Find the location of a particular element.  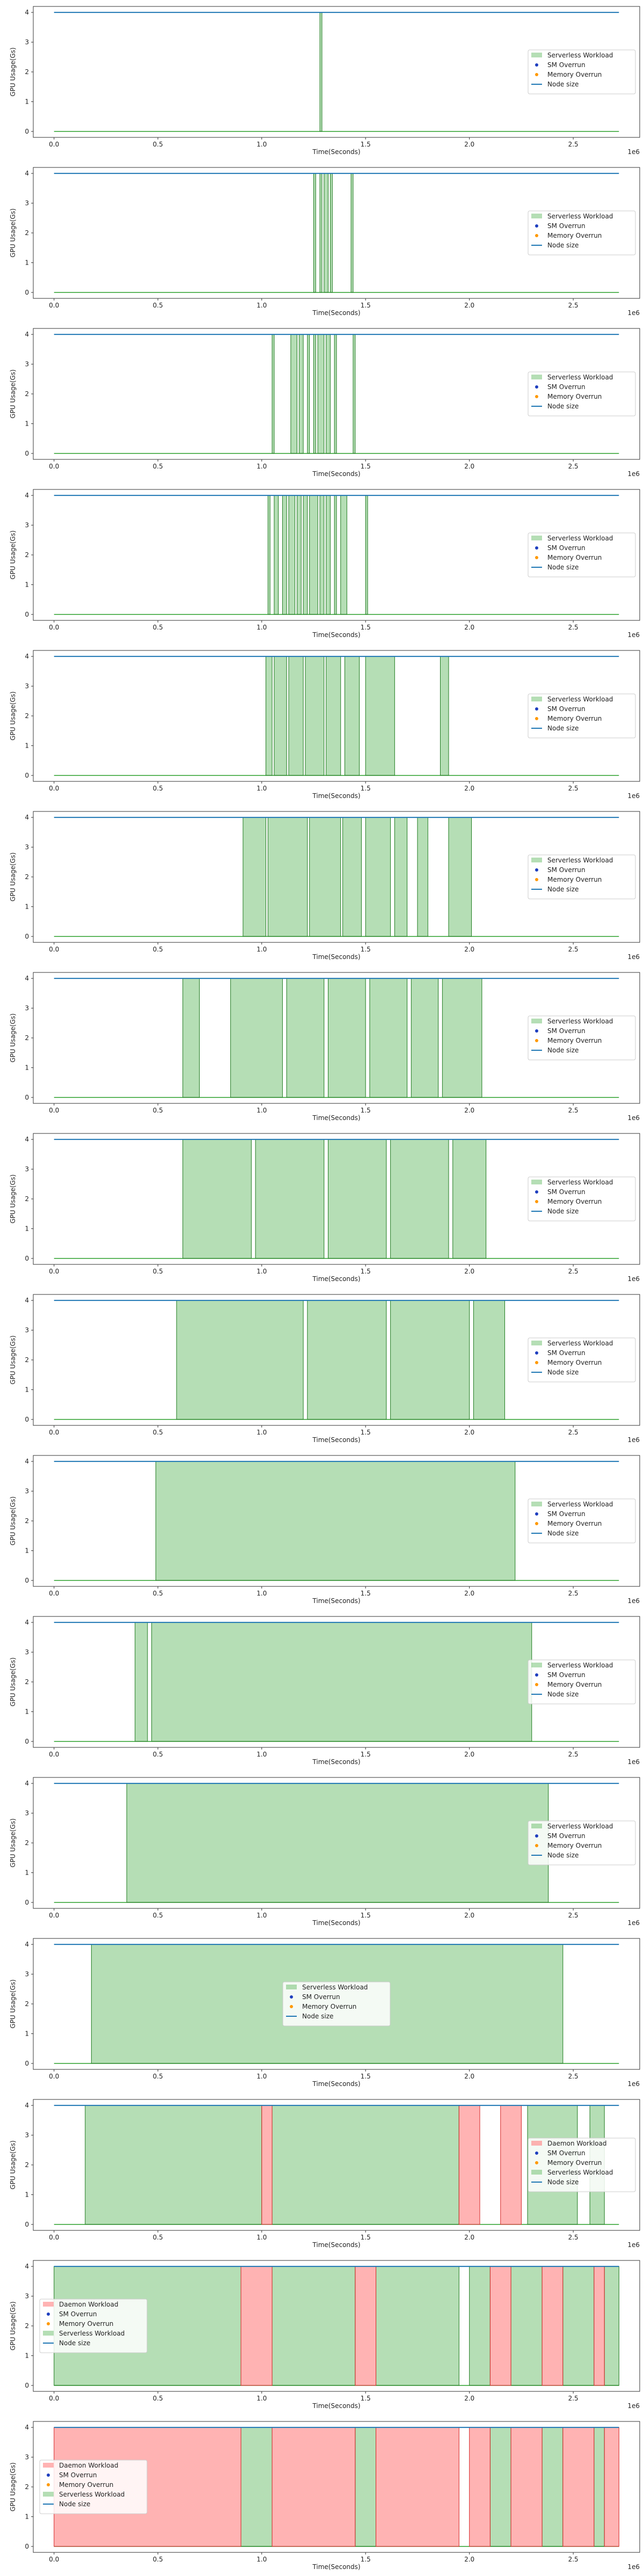

legend-marker-sm-overrun is located at coordinates (536, 2153).